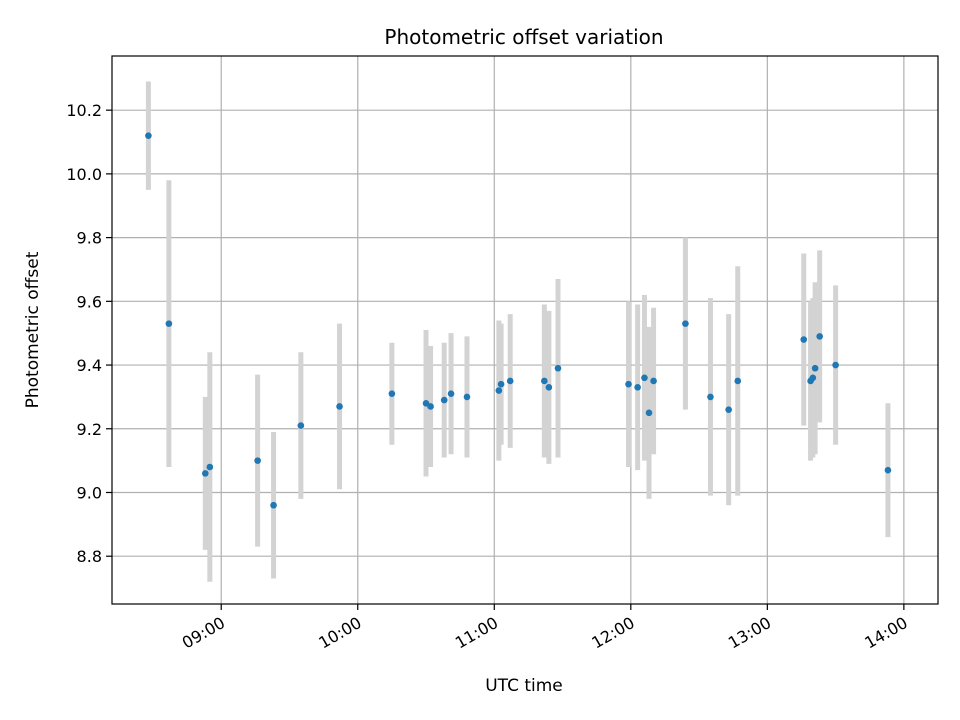 This screenshot has height=720, width=960. What do you see at coordinates (84, 110) in the screenshot?
I see `y-tick-label: 10.2` at bounding box center [84, 110].